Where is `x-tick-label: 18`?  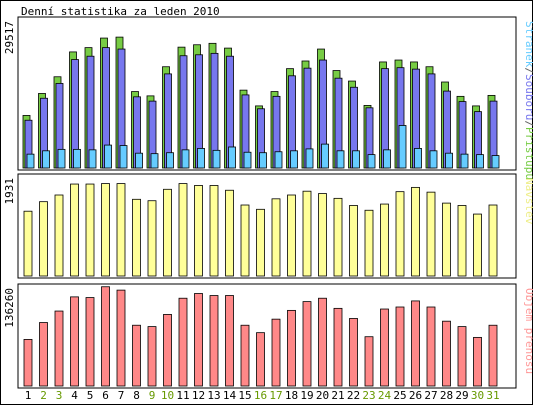
x-tick-label: 18 is located at coordinates (291, 395).